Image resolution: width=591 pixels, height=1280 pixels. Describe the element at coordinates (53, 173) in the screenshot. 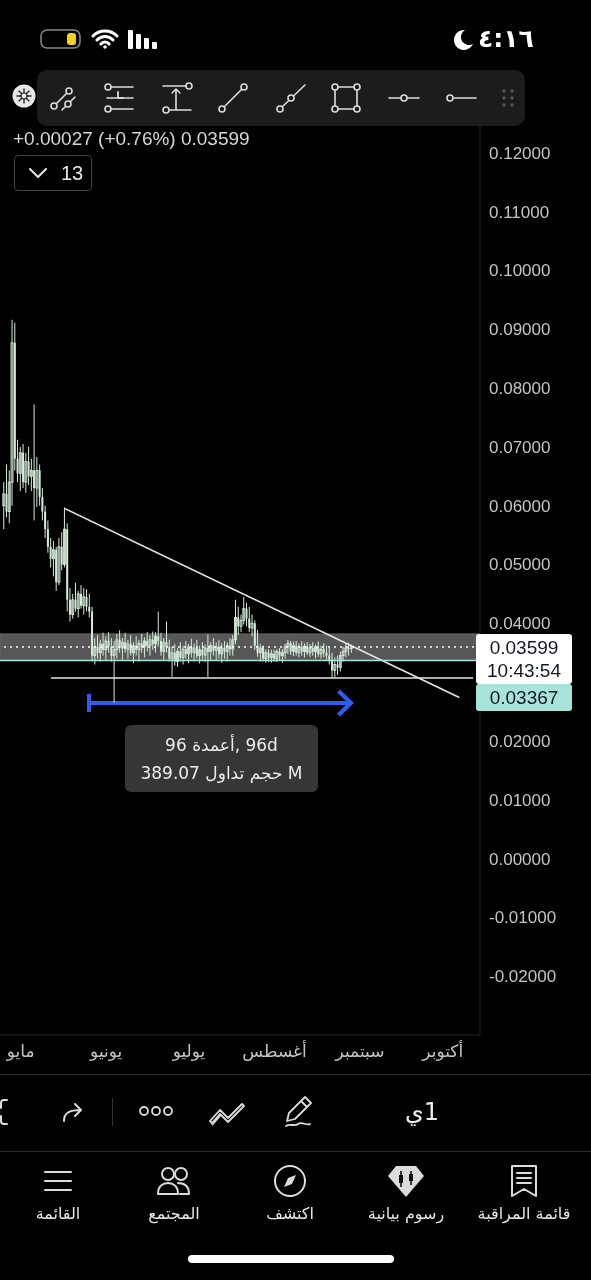

I see `dropdown-button: 13` at that location.